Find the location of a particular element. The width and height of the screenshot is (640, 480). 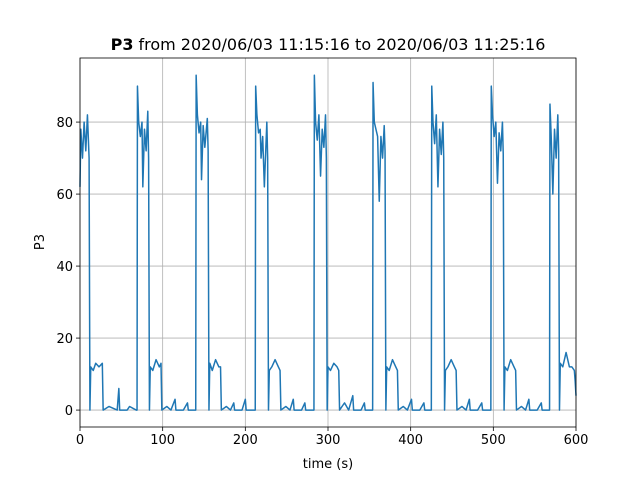

x-axis-label: time (s) is located at coordinates (328, 464).